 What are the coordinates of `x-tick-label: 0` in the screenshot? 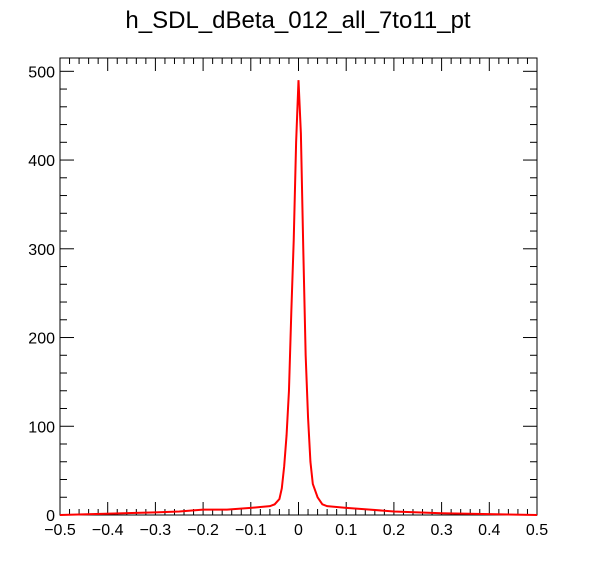 It's located at (298, 530).